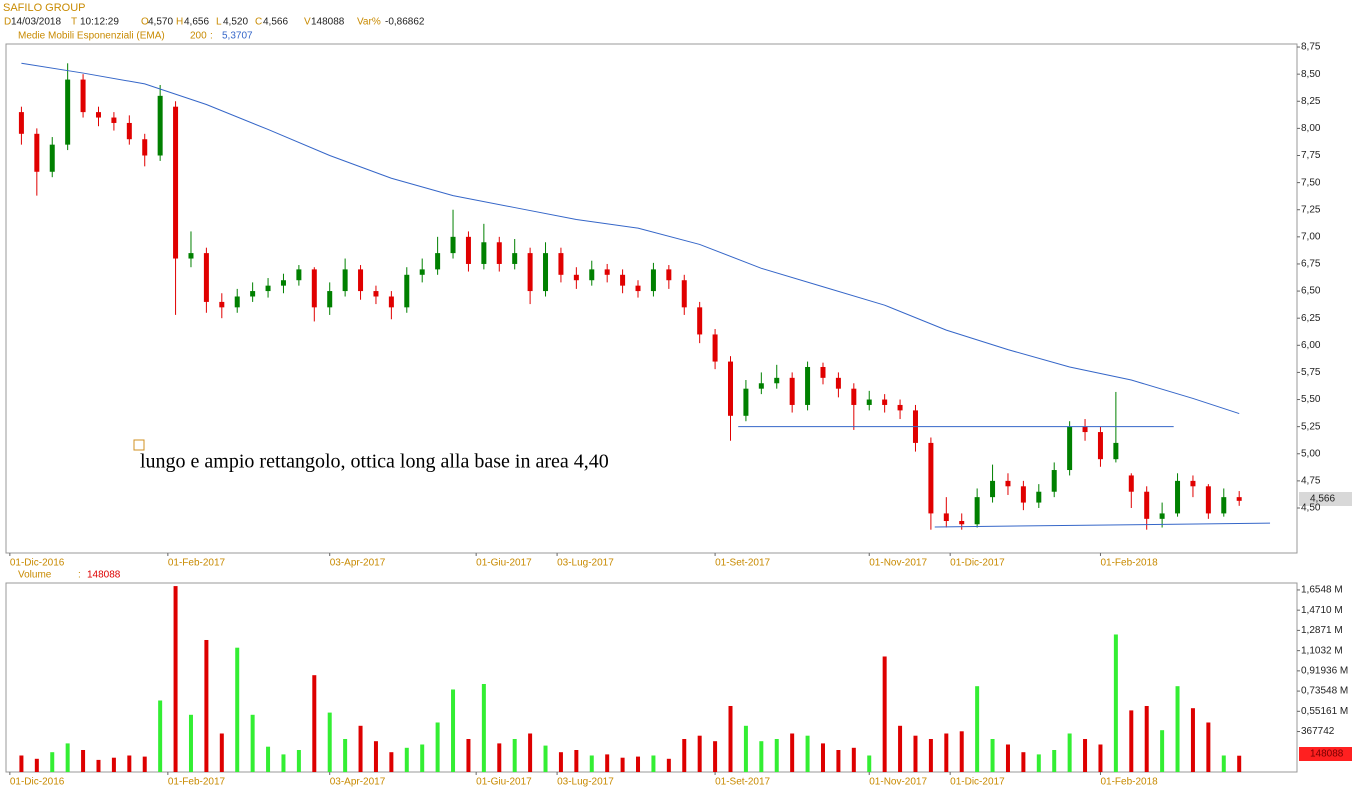 This screenshot has width=1352, height=800. I want to click on indicator-value: 5,3707, so click(237, 36).